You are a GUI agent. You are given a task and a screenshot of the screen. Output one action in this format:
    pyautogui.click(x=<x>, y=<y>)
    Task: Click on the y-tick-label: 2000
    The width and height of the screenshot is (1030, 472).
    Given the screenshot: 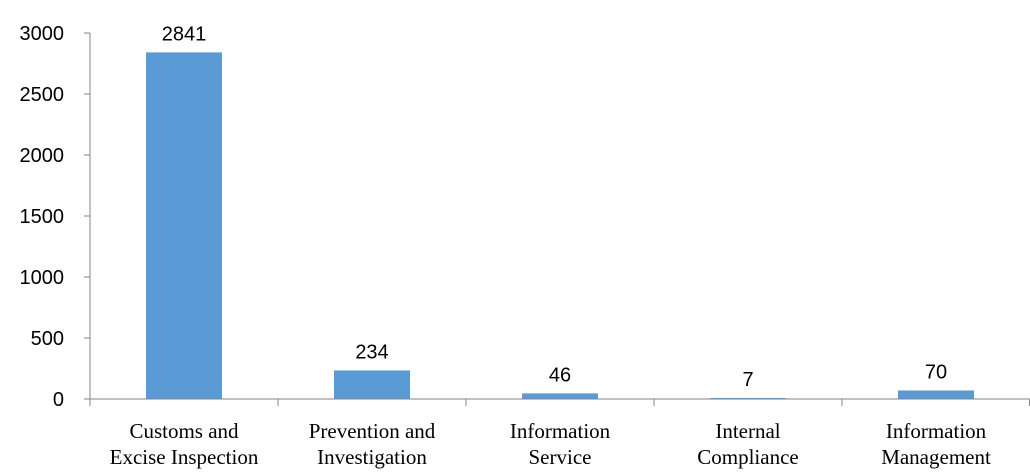 What is the action you would take?
    pyautogui.click(x=42, y=156)
    